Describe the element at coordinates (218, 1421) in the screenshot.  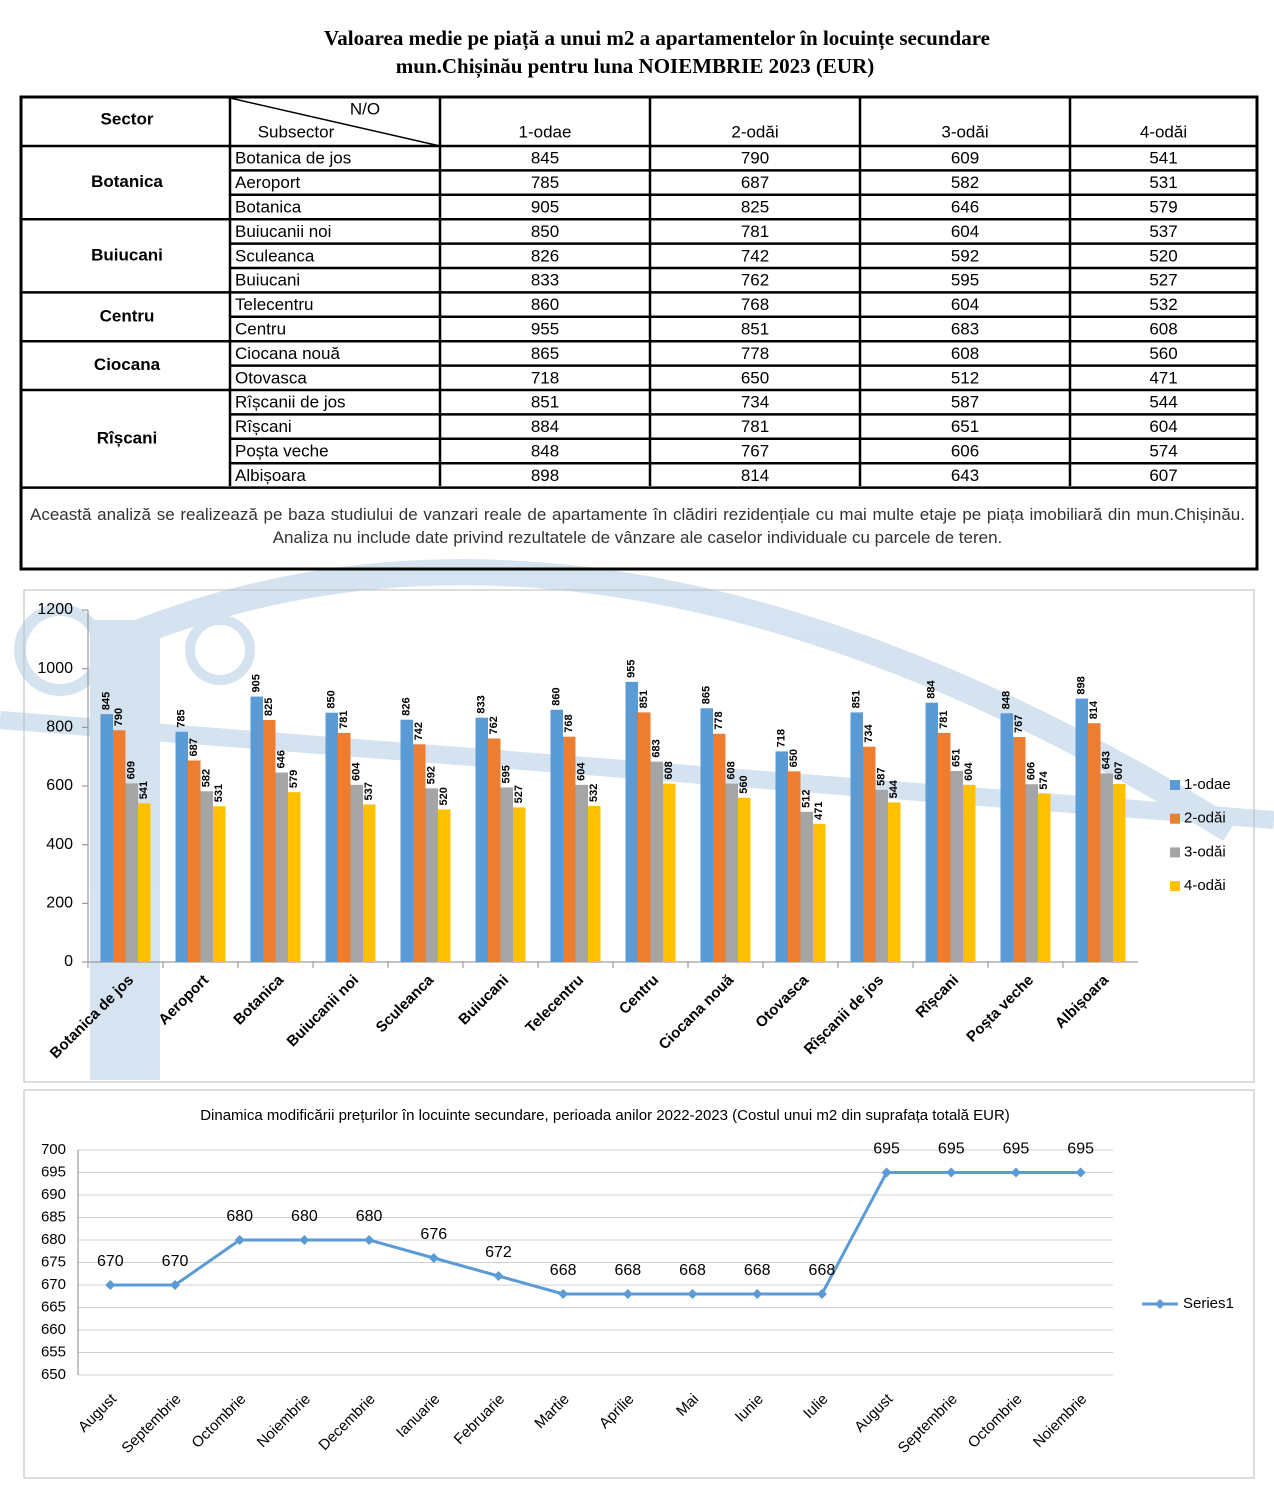
I see `x-tick-label: Octombrie` at that location.